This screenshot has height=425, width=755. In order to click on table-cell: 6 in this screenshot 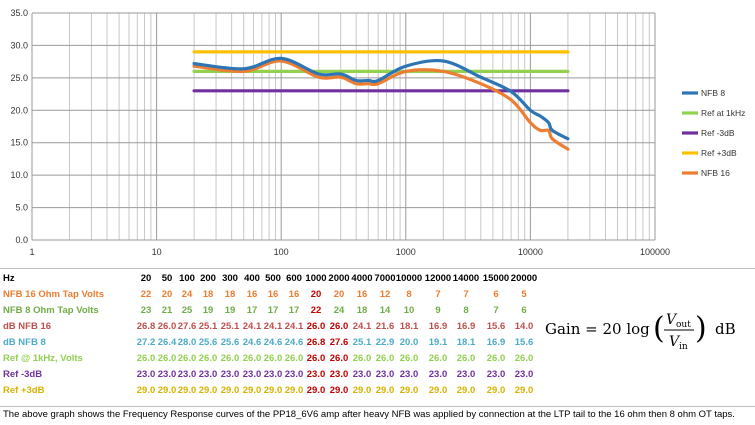, I will do `click(496, 294)`.